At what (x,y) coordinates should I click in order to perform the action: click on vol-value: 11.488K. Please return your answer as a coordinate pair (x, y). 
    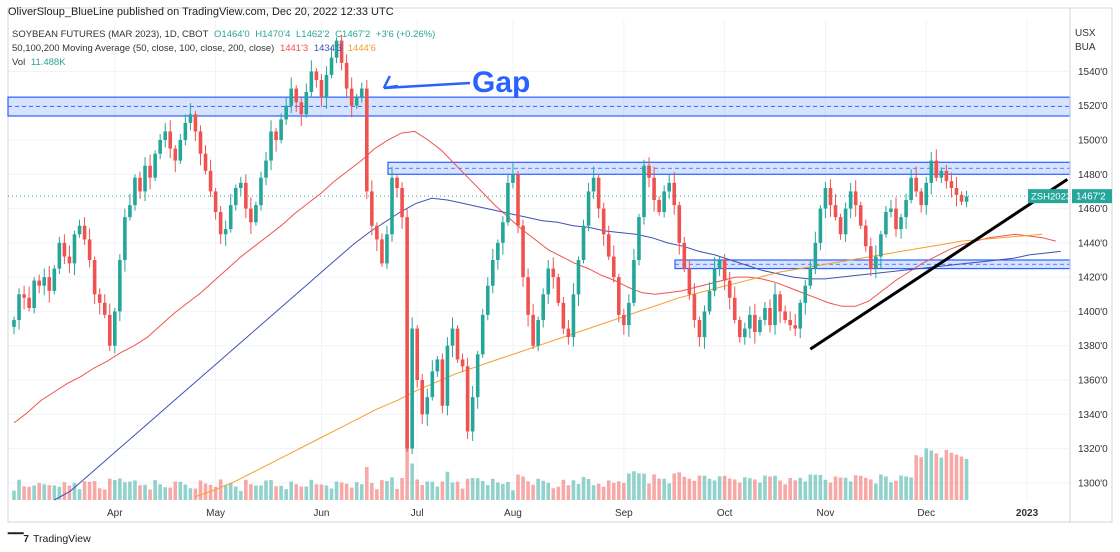
    Looking at the image, I should click on (48, 62).